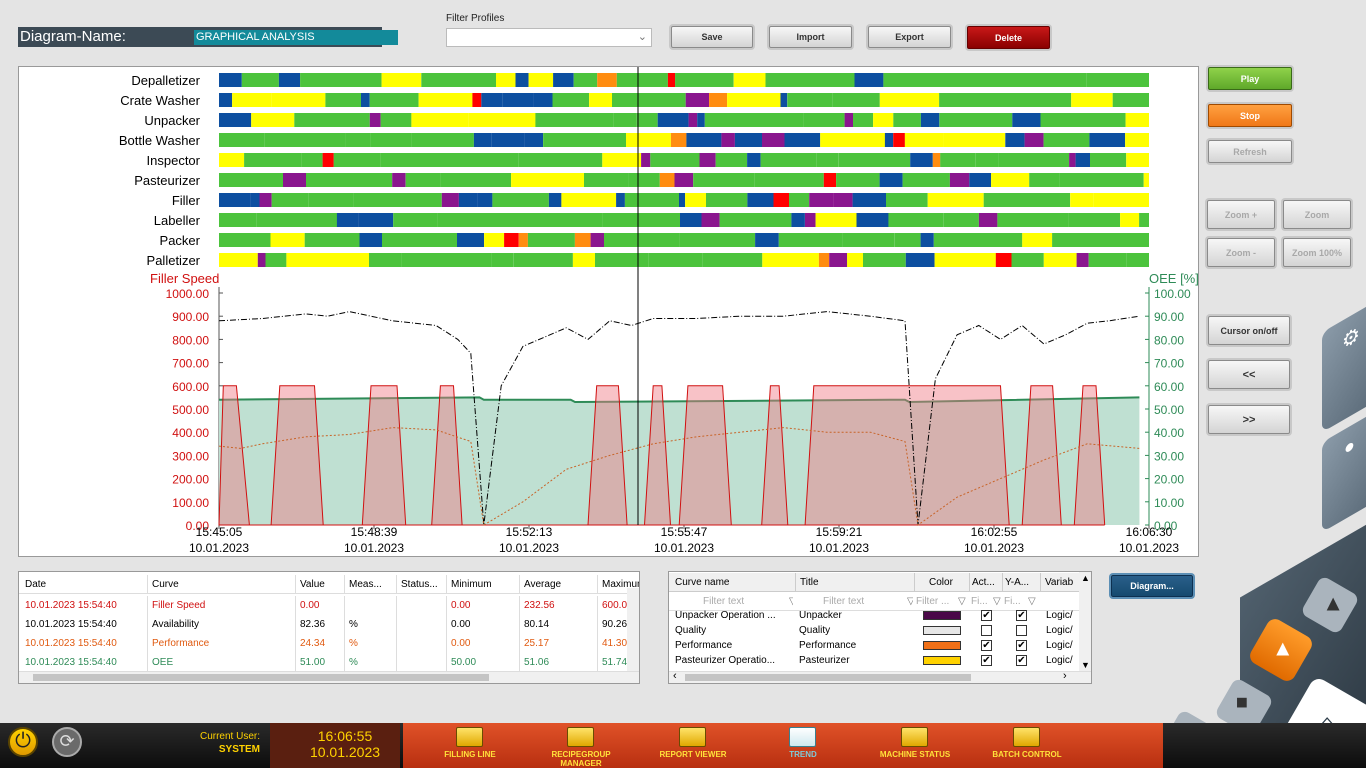 Image resolution: width=1366 pixels, height=768 pixels. I want to click on zoom-minus-button: Zoom -, so click(1241, 252).